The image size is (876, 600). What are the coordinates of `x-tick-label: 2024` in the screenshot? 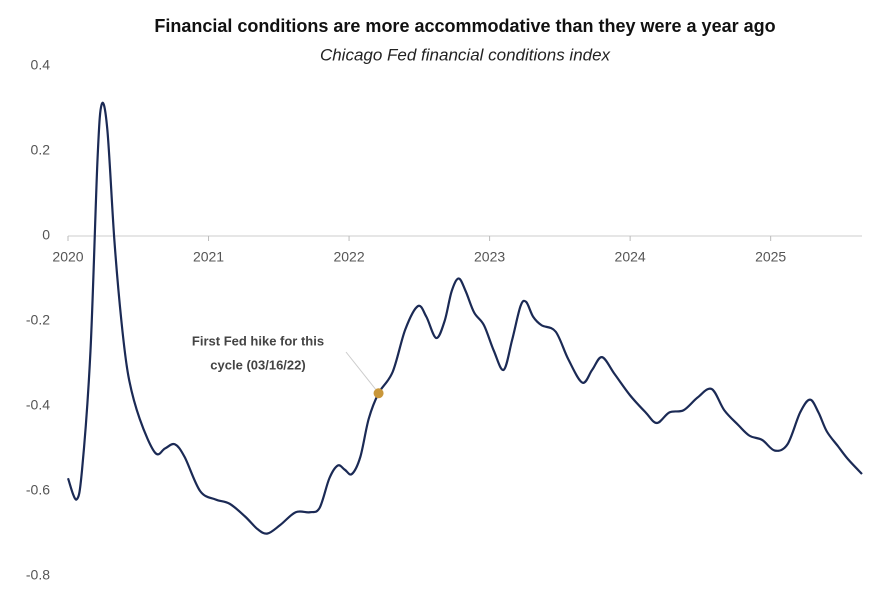 It's located at (630, 257).